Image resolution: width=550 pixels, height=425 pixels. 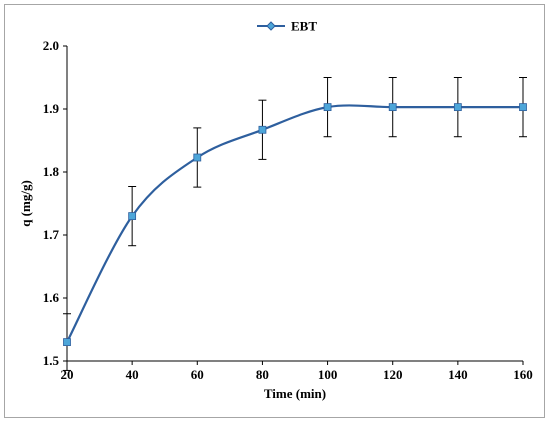 I want to click on x-tick-label: 60, so click(x=197, y=374).